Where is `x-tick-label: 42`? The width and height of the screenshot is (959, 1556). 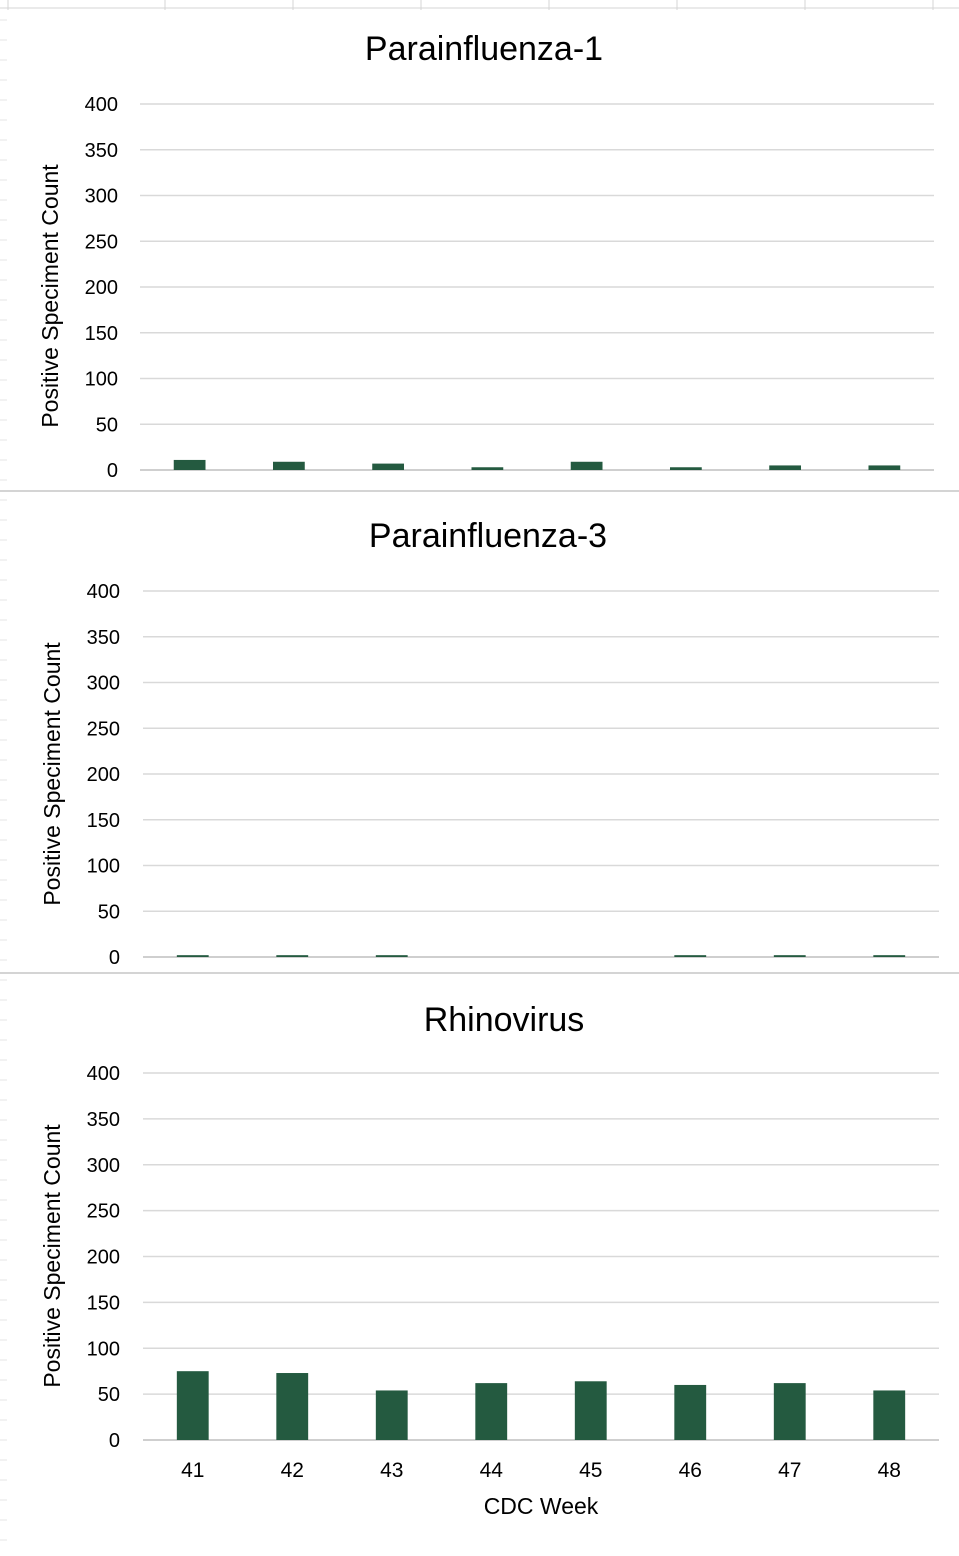
x-tick-label: 42 is located at coordinates (292, 1470).